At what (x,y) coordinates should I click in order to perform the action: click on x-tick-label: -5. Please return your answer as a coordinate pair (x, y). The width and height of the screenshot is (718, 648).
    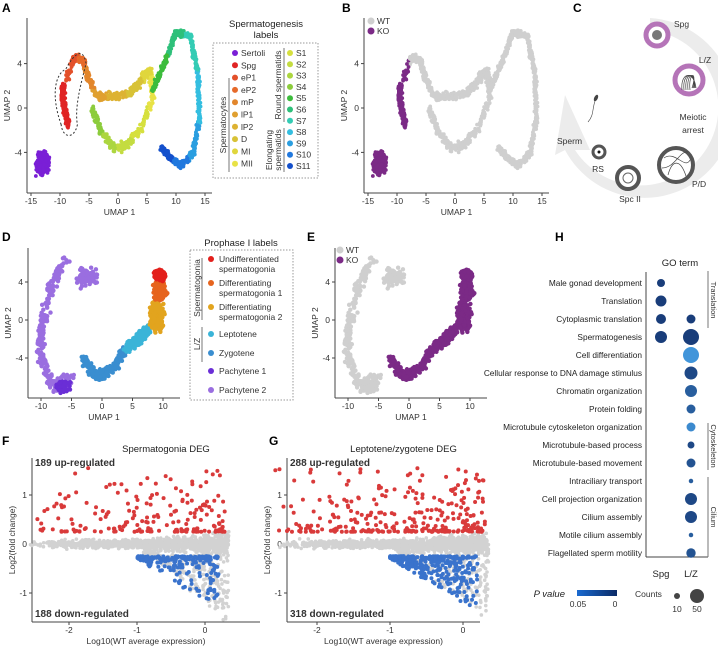
    Looking at the image, I should click on (72, 406).